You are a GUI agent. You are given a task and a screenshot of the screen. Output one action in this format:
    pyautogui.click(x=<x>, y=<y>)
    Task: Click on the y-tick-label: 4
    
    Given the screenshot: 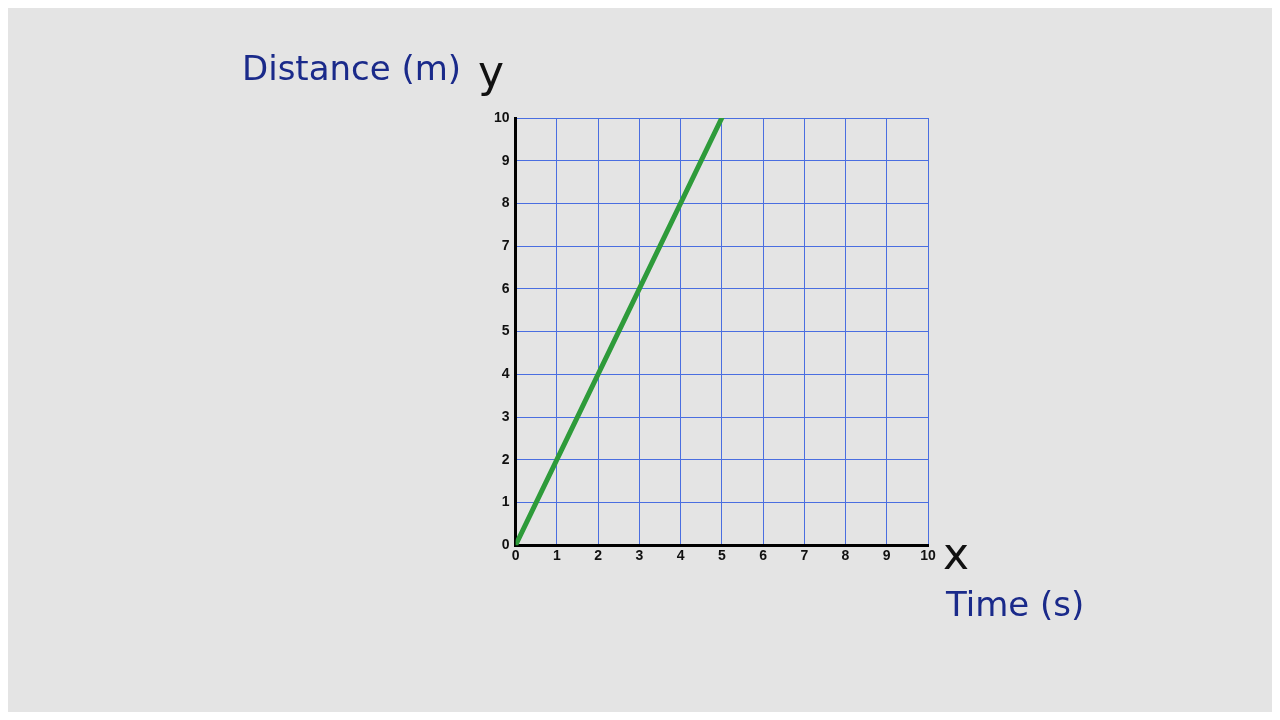 What is the action you would take?
    pyautogui.click(x=505, y=373)
    